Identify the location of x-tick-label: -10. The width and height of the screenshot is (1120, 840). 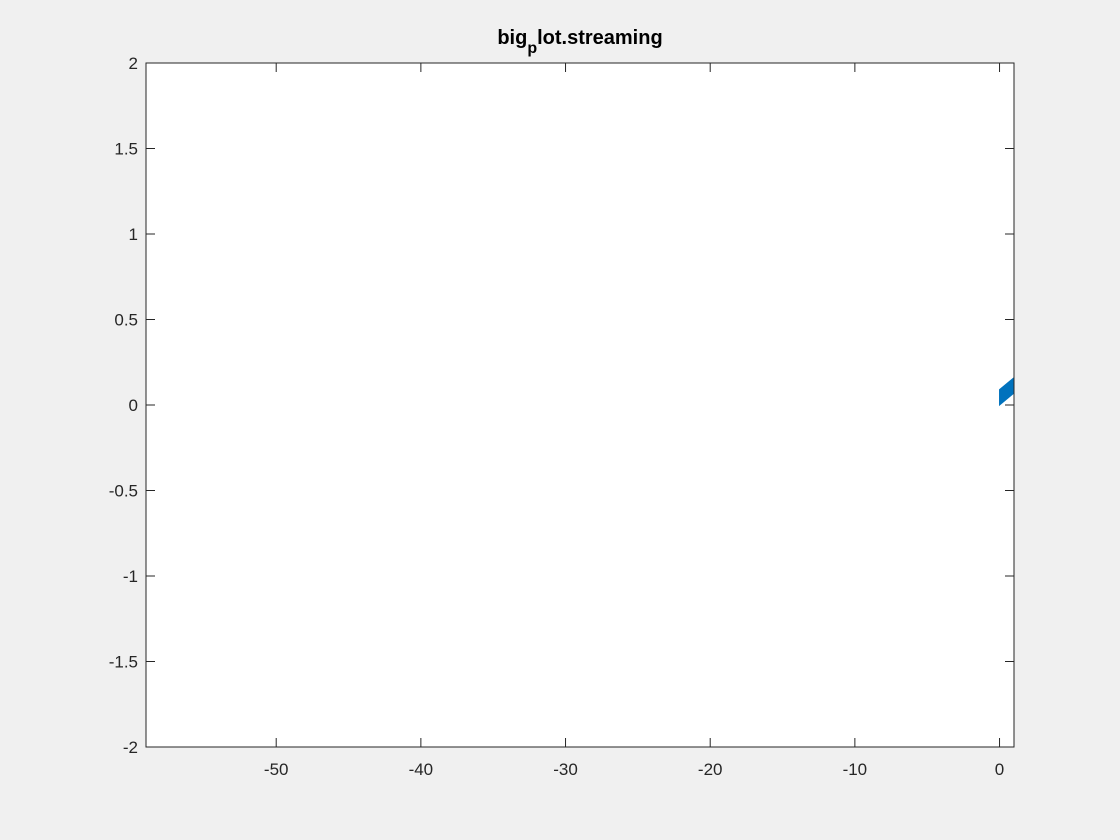
(855, 769).